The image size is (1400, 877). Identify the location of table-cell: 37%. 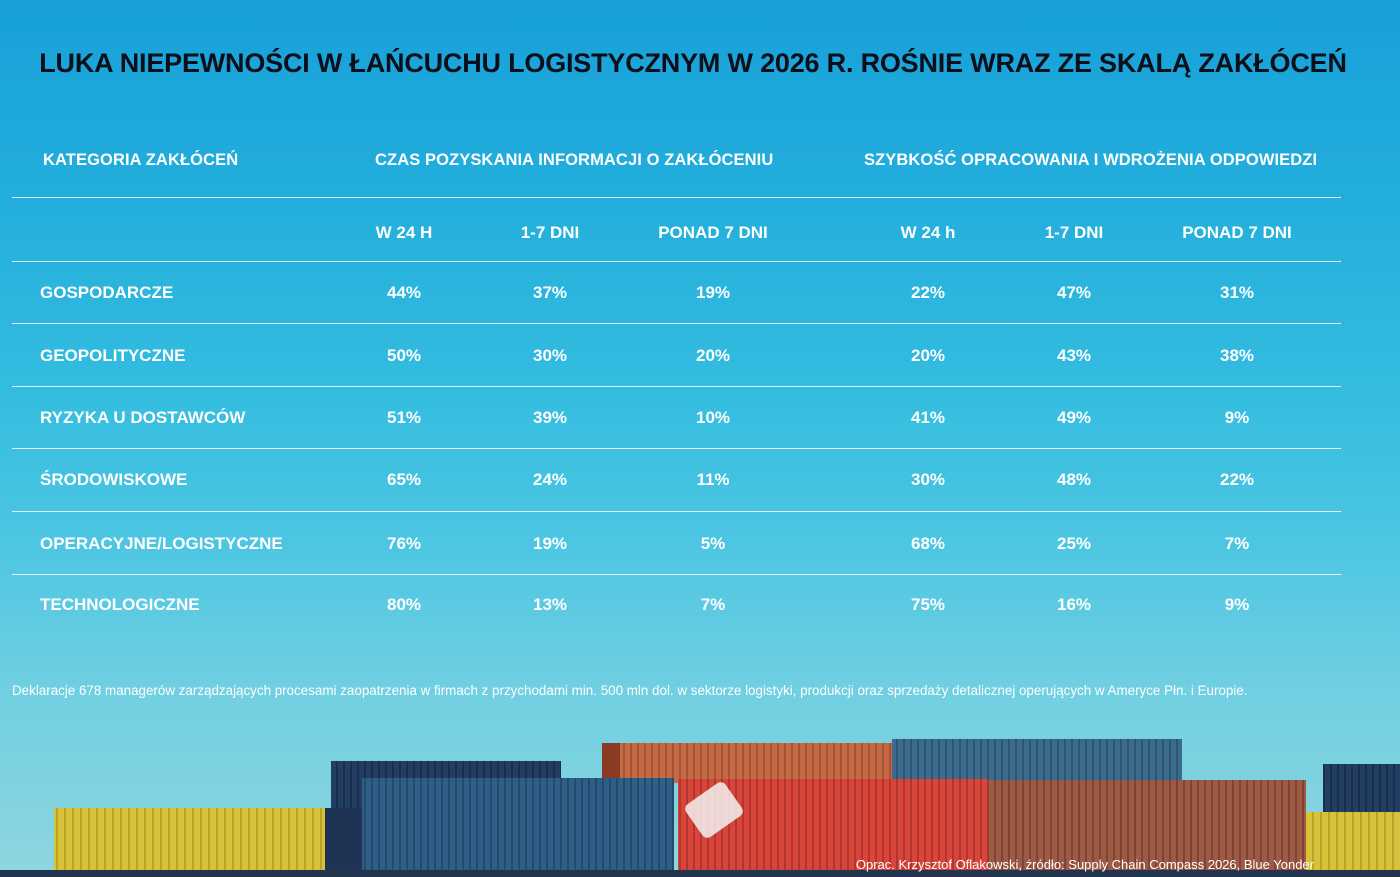
(550, 292).